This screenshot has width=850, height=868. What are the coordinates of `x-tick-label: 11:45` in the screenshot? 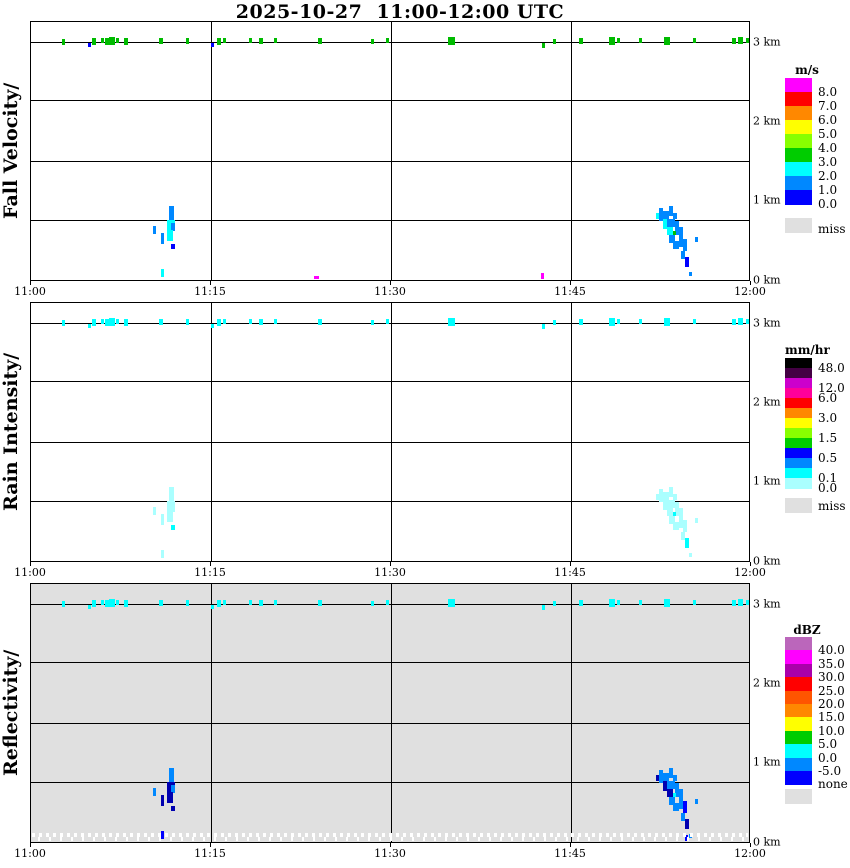 It's located at (570, 291).